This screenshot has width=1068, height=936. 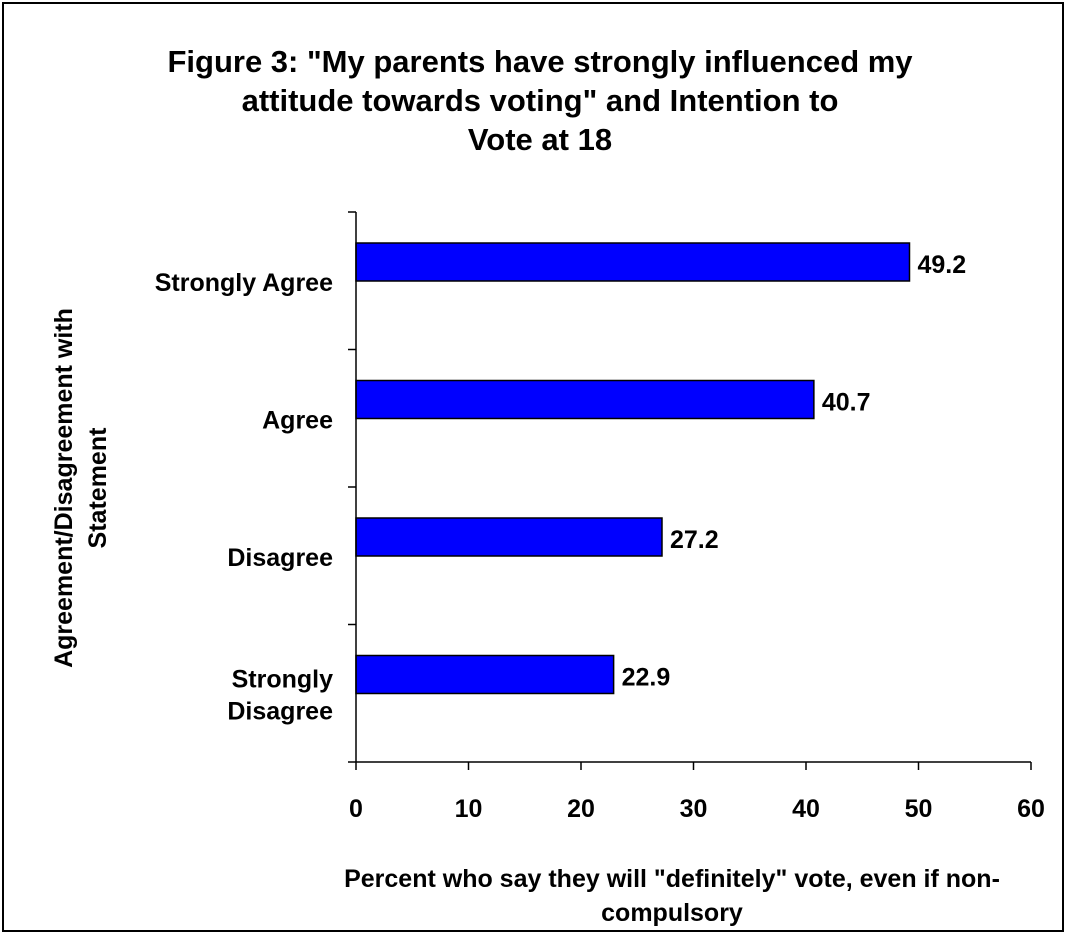 What do you see at coordinates (282, 680) in the screenshot?
I see `category-label-3-0: Strongly` at bounding box center [282, 680].